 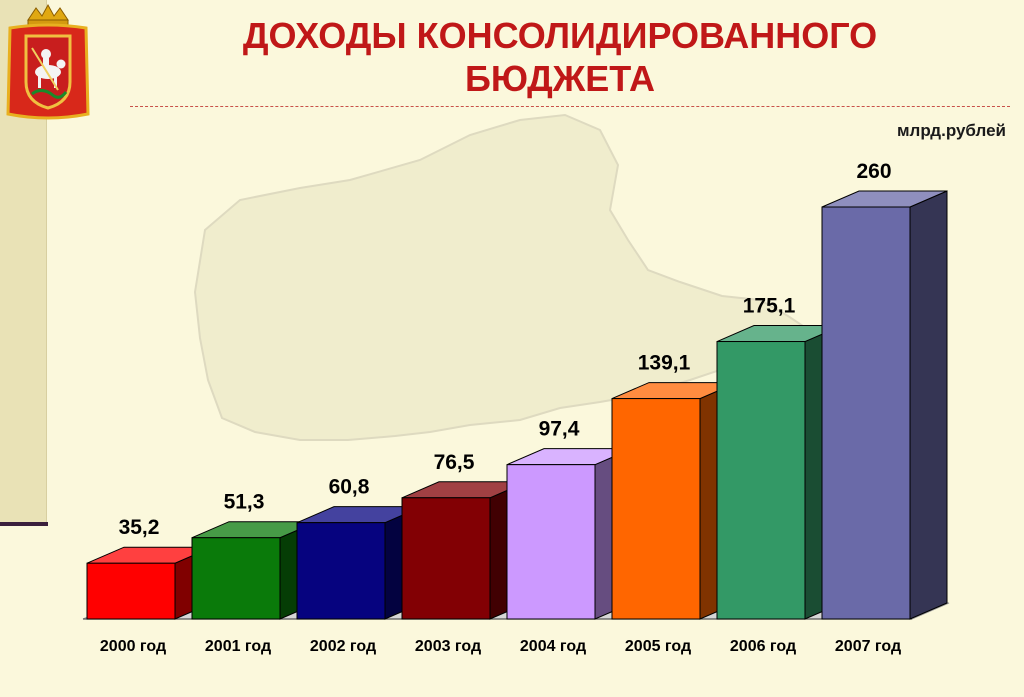 I want to click on title-line-1: ДОХОДЫ КОНСОЛИДИРОВАННОГО, so click(x=560, y=35).